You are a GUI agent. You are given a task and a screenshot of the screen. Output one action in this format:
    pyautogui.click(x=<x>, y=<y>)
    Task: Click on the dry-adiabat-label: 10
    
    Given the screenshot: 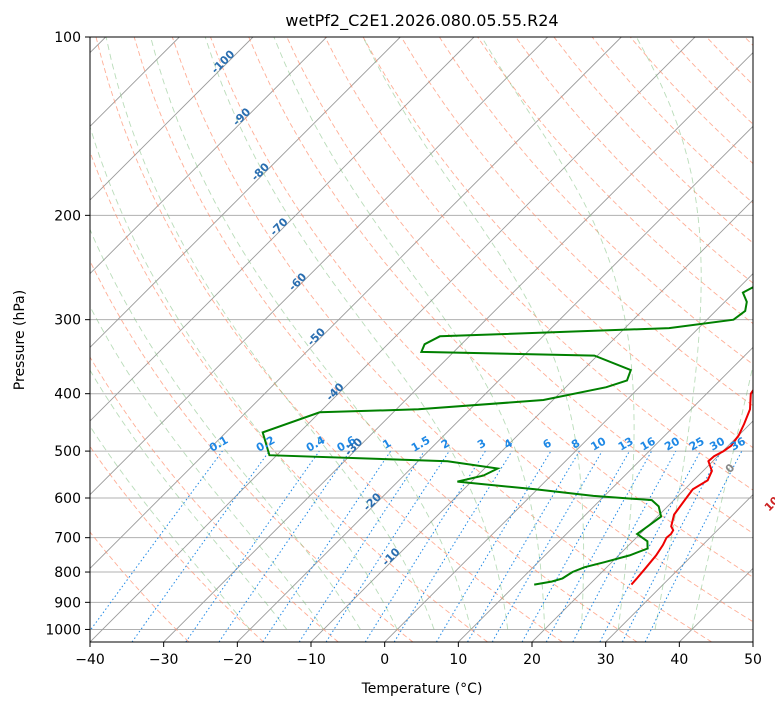 What is the action you would take?
    pyautogui.click(x=768, y=504)
    